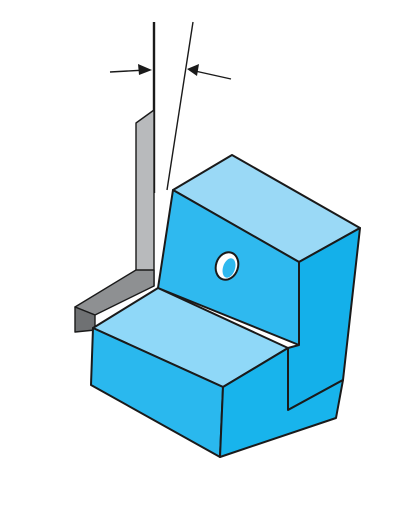  Describe the element at coordinates (130, 69) in the screenshot. I see `left-dimension-arrow` at that location.